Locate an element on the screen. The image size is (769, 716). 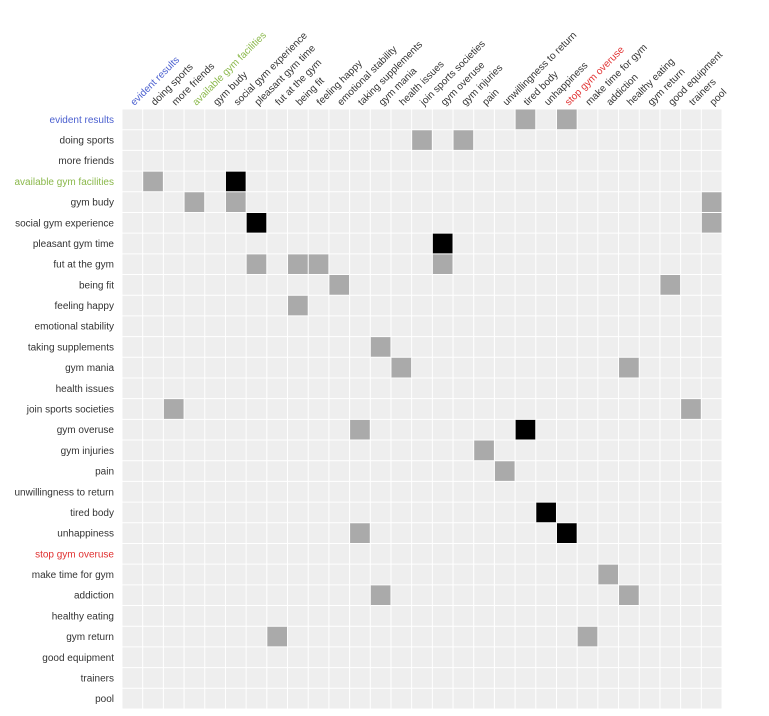
row-label-emotional-stability: emotional stability is located at coordinates (74, 327).